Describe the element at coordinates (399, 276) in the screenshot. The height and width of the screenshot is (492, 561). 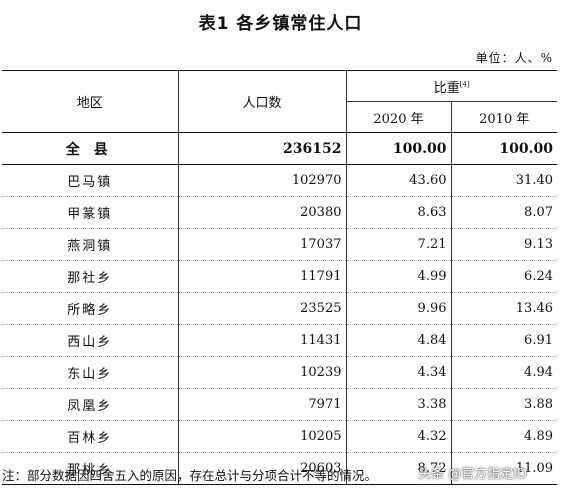
I see `cell-ratio-2020: 4.99` at that location.